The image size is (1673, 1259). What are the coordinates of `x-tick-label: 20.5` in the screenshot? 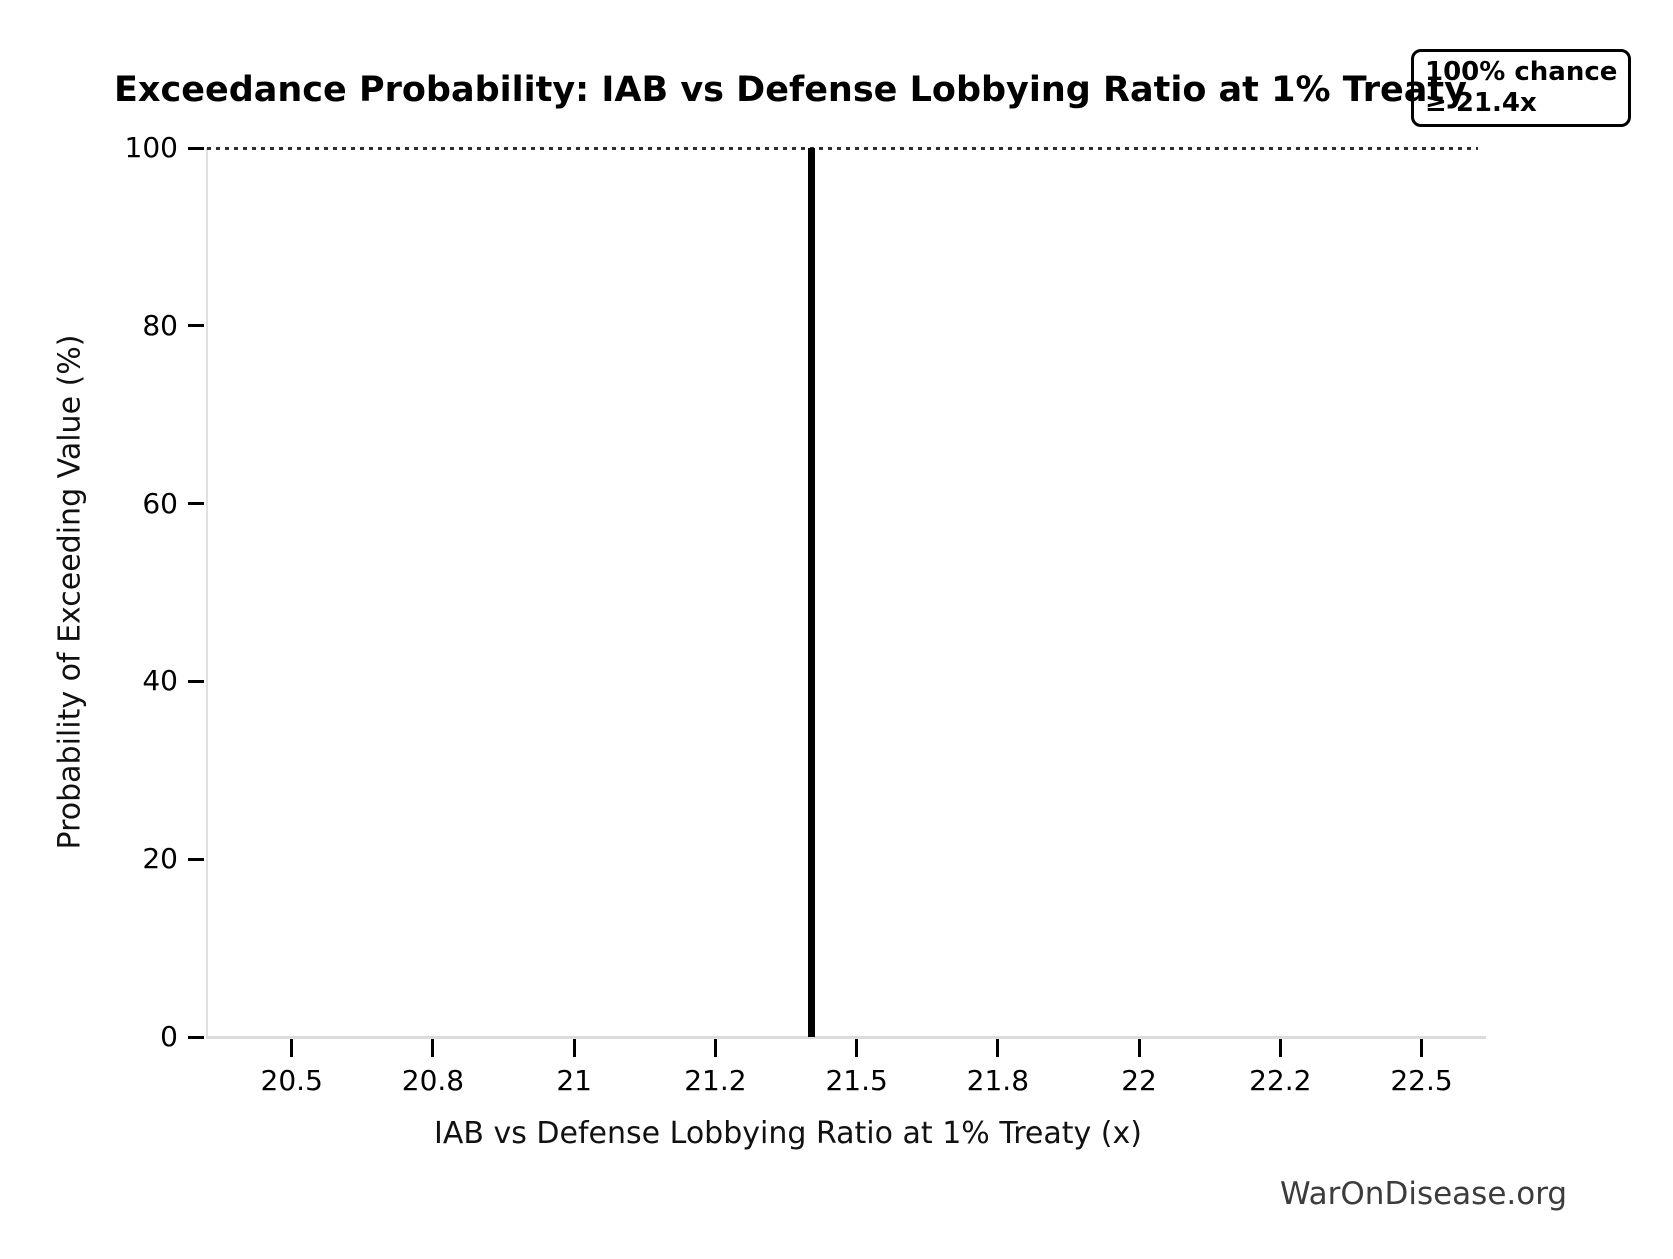 It's located at (291, 1080).